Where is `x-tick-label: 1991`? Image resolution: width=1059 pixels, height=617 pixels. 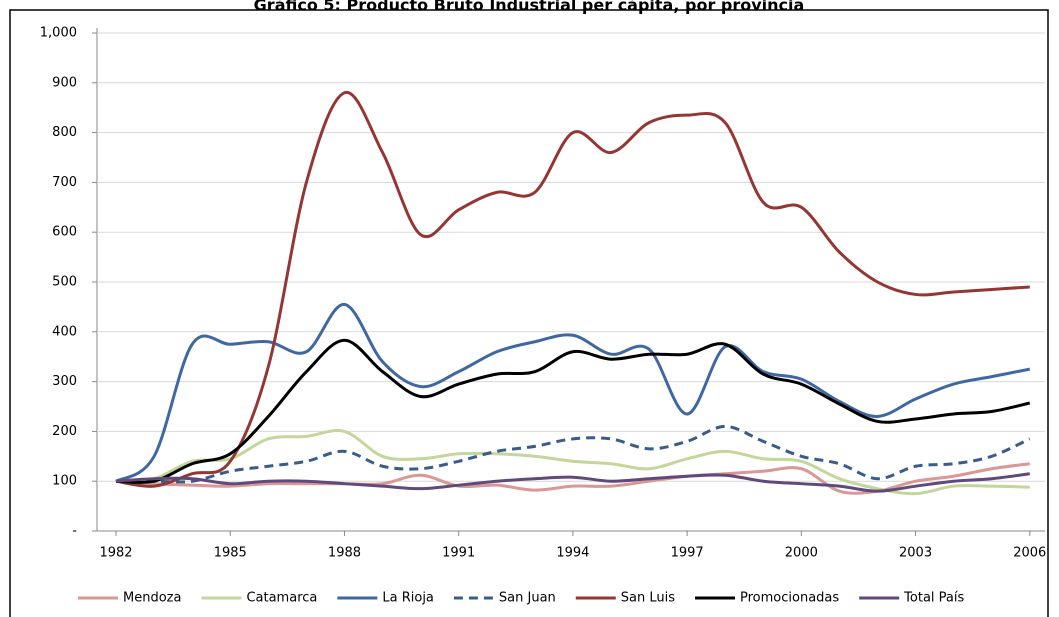 x-tick-label: 1991 is located at coordinates (458, 553).